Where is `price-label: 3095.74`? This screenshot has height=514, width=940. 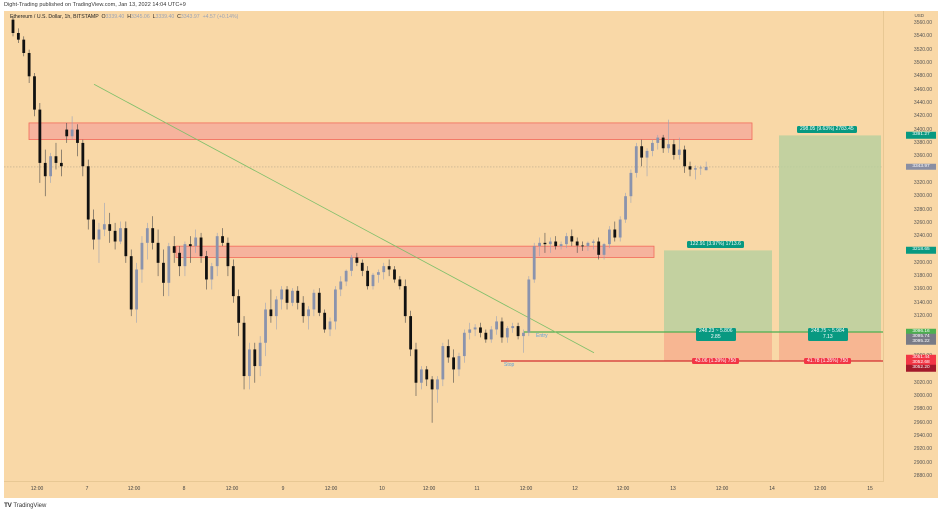 price-label: 3095.74 is located at coordinates (921, 336).